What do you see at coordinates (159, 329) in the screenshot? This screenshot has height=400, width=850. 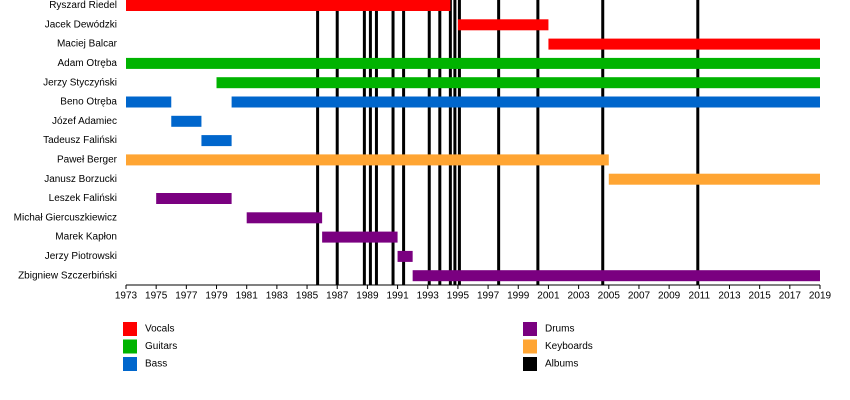 I see `legend-label: Vocals` at bounding box center [159, 329].